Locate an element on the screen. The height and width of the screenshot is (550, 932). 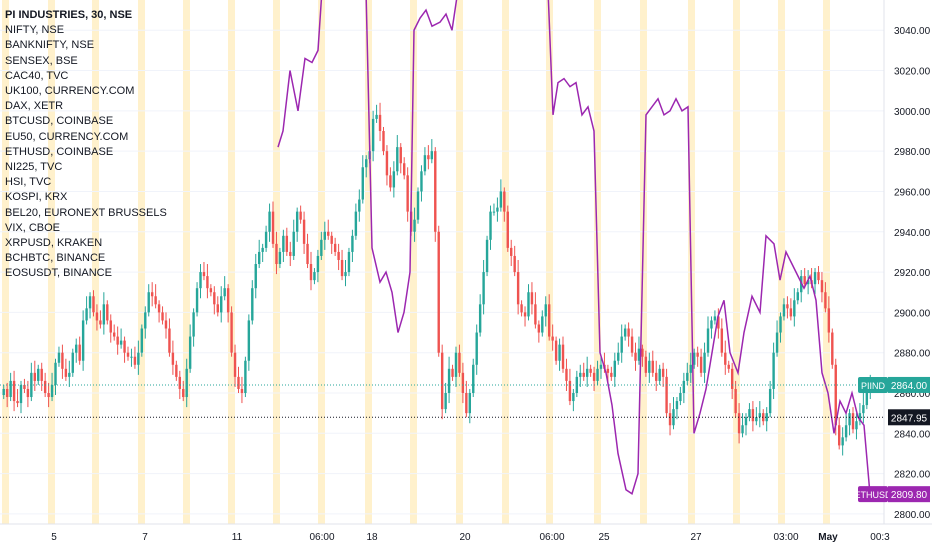
y-tick-label: 2920.00 is located at coordinates (912, 273).